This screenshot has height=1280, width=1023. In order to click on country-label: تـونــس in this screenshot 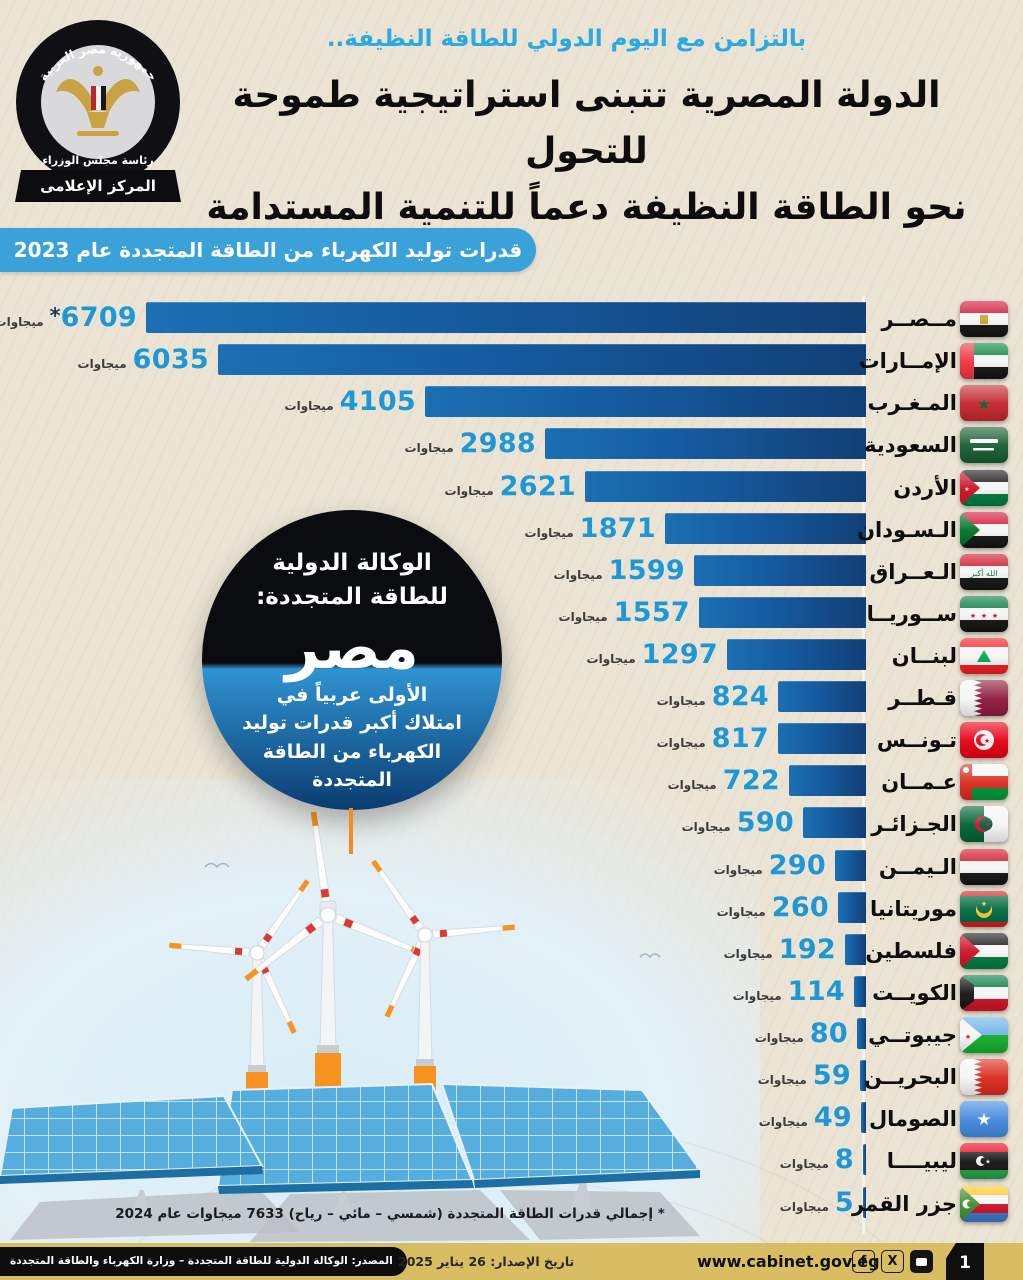, I will do `click(916, 740)`.